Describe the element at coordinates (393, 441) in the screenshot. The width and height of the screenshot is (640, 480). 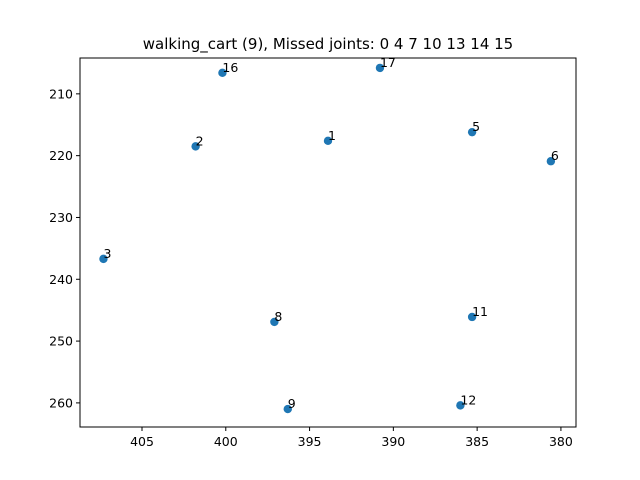
I see `x-tick-label: 390` at that location.